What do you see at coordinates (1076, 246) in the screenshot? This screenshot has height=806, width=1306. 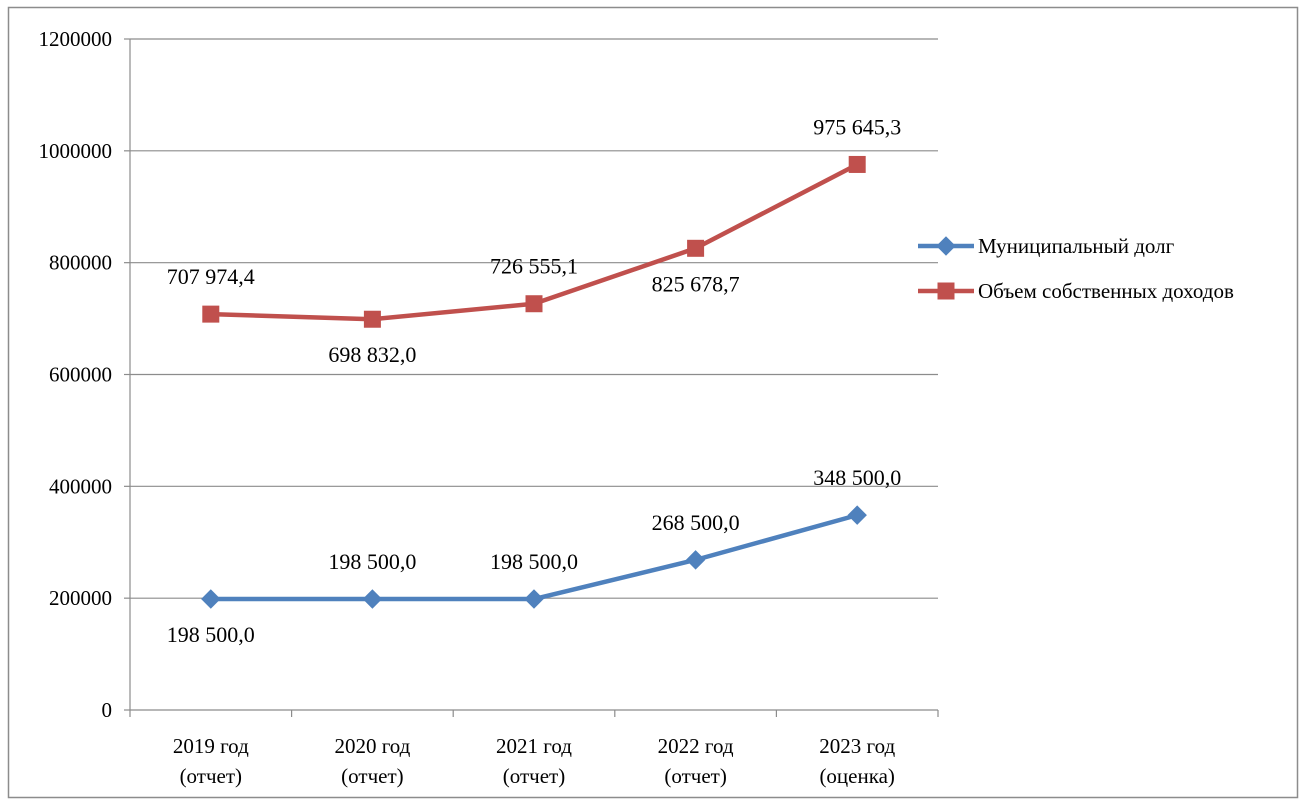 I see `legend-label: Муниципальный долг` at bounding box center [1076, 246].